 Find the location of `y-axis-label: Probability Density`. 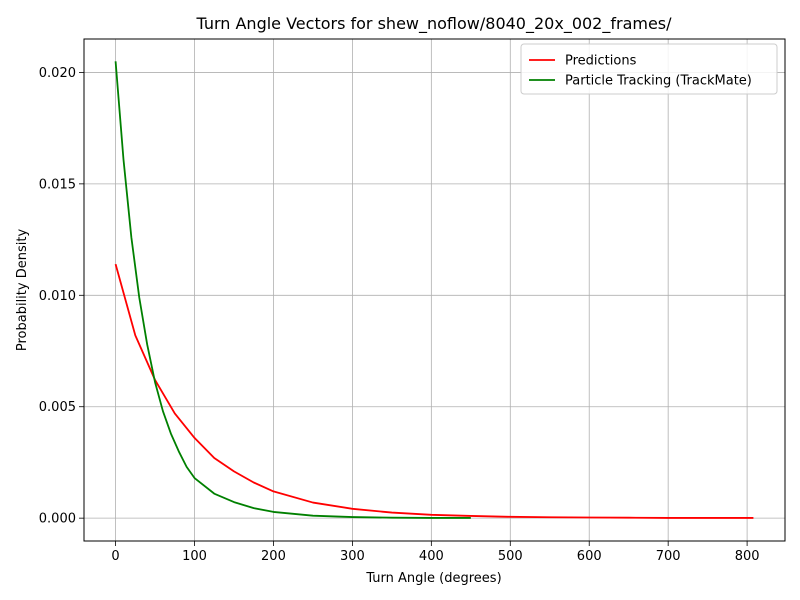

y-axis-label: Probability Density is located at coordinates (22, 290).